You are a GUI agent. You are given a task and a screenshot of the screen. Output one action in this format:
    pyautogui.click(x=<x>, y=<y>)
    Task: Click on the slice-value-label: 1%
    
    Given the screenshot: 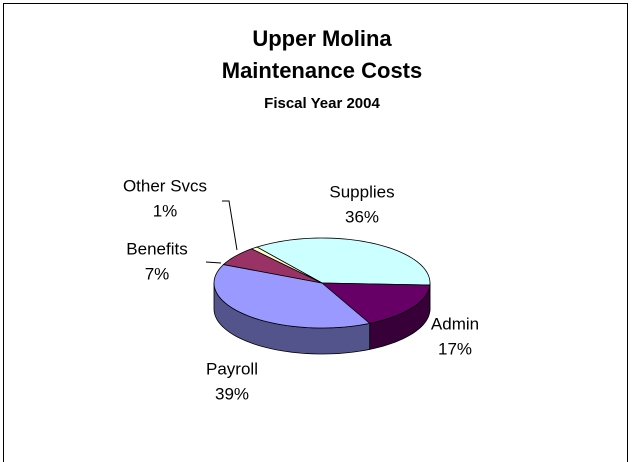 What is the action you would take?
    pyautogui.click(x=165, y=210)
    